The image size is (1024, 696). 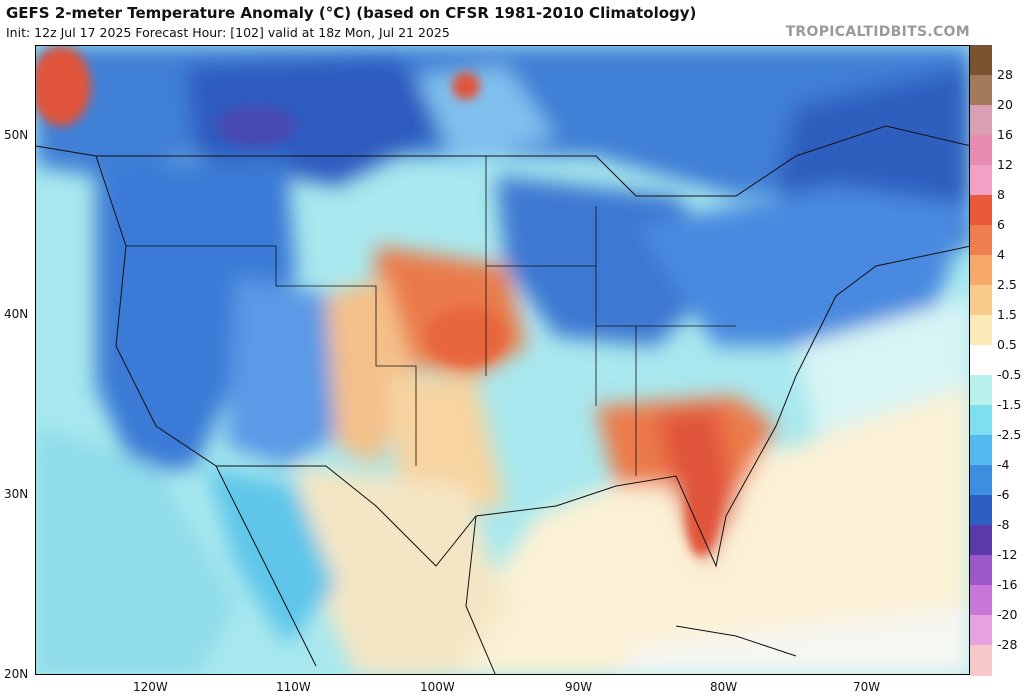 I want to click on mexico-coastline, so click(x=480, y=594).